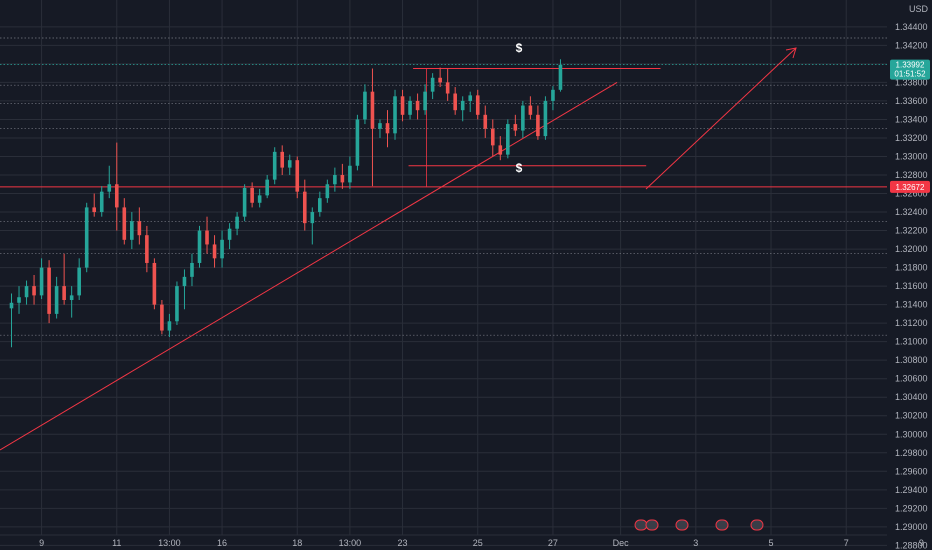  Describe the element at coordinates (911, 82) in the screenshot. I see `price-tick-label: 1.33800` at that location.